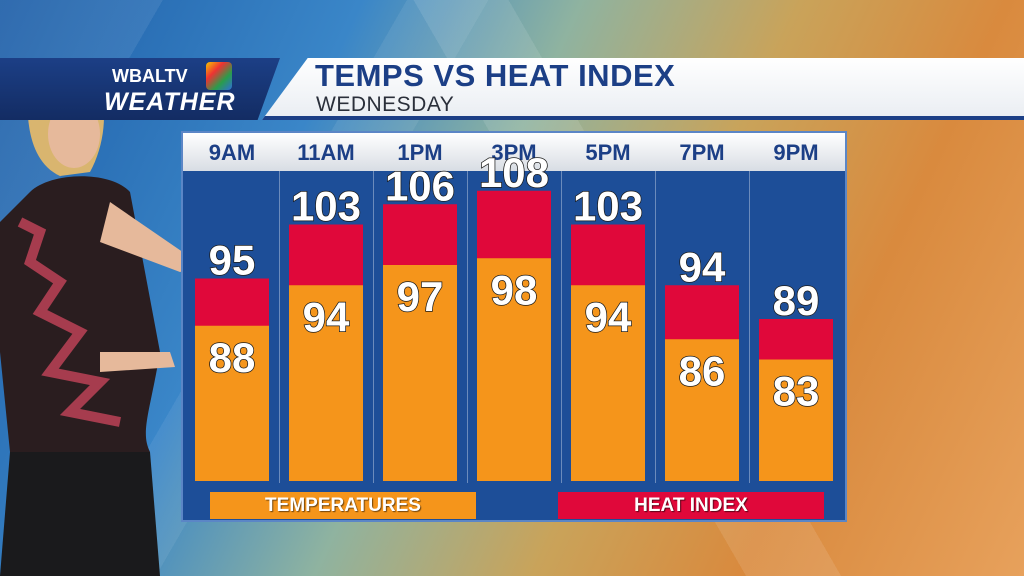 The image size is (1024, 576). What do you see at coordinates (702, 266) in the screenshot?
I see `heat-index-value-label: 94` at bounding box center [702, 266].